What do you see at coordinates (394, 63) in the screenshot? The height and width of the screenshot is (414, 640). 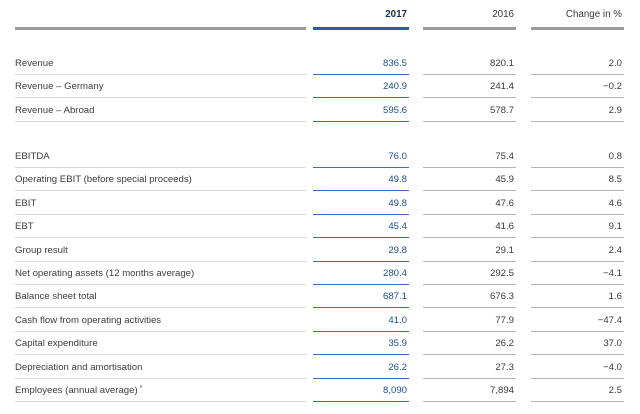 I see `value-2017: 836.5` at bounding box center [394, 63].